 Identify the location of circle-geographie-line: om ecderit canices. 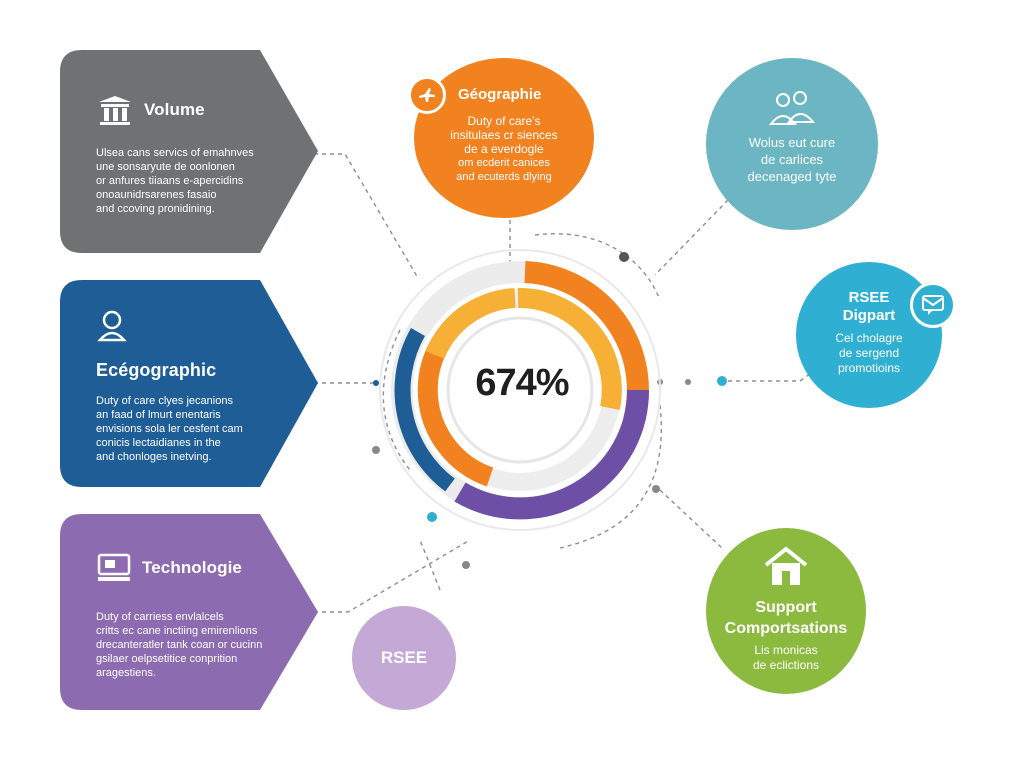
(504, 163).